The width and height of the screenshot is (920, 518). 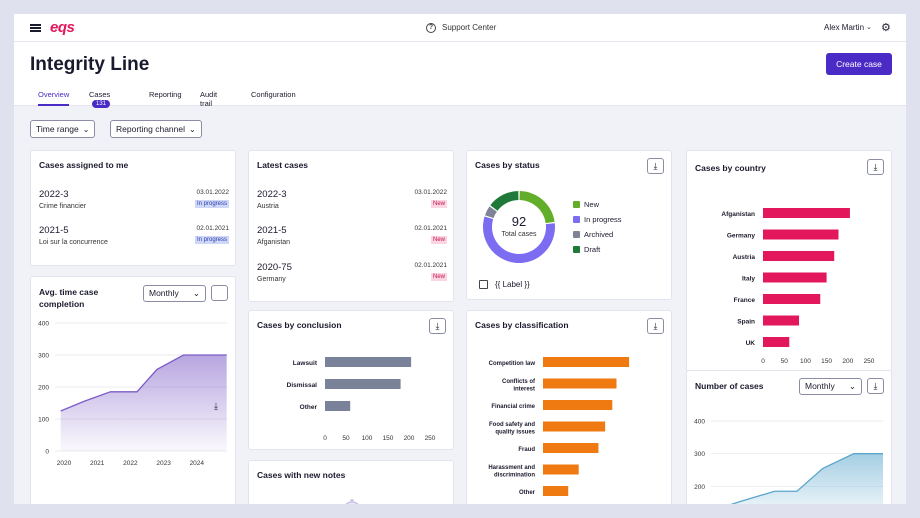 I want to click on tick-label: 2023, so click(x=163, y=463).